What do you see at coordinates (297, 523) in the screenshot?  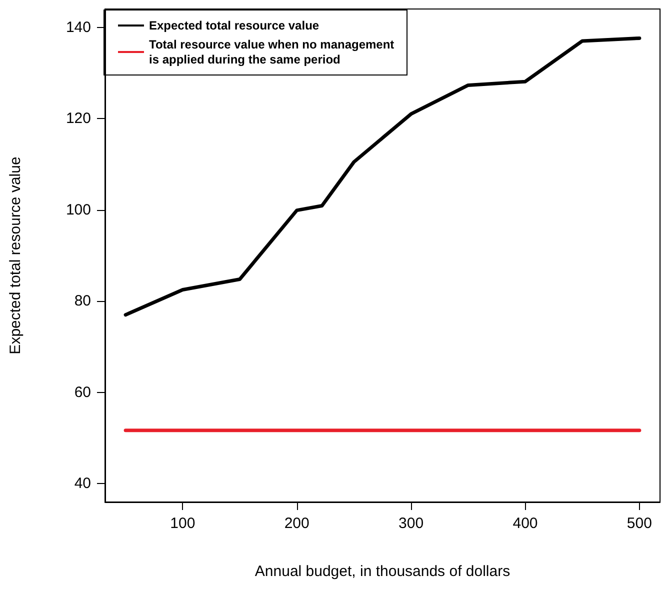 I see `x-tick-label: 200` at bounding box center [297, 523].